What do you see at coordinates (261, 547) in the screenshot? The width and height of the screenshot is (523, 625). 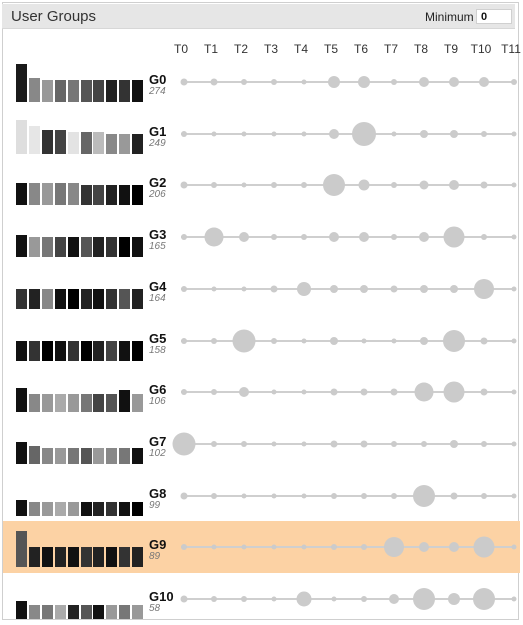 I see `group-row-g9: G9 89` at bounding box center [261, 547].